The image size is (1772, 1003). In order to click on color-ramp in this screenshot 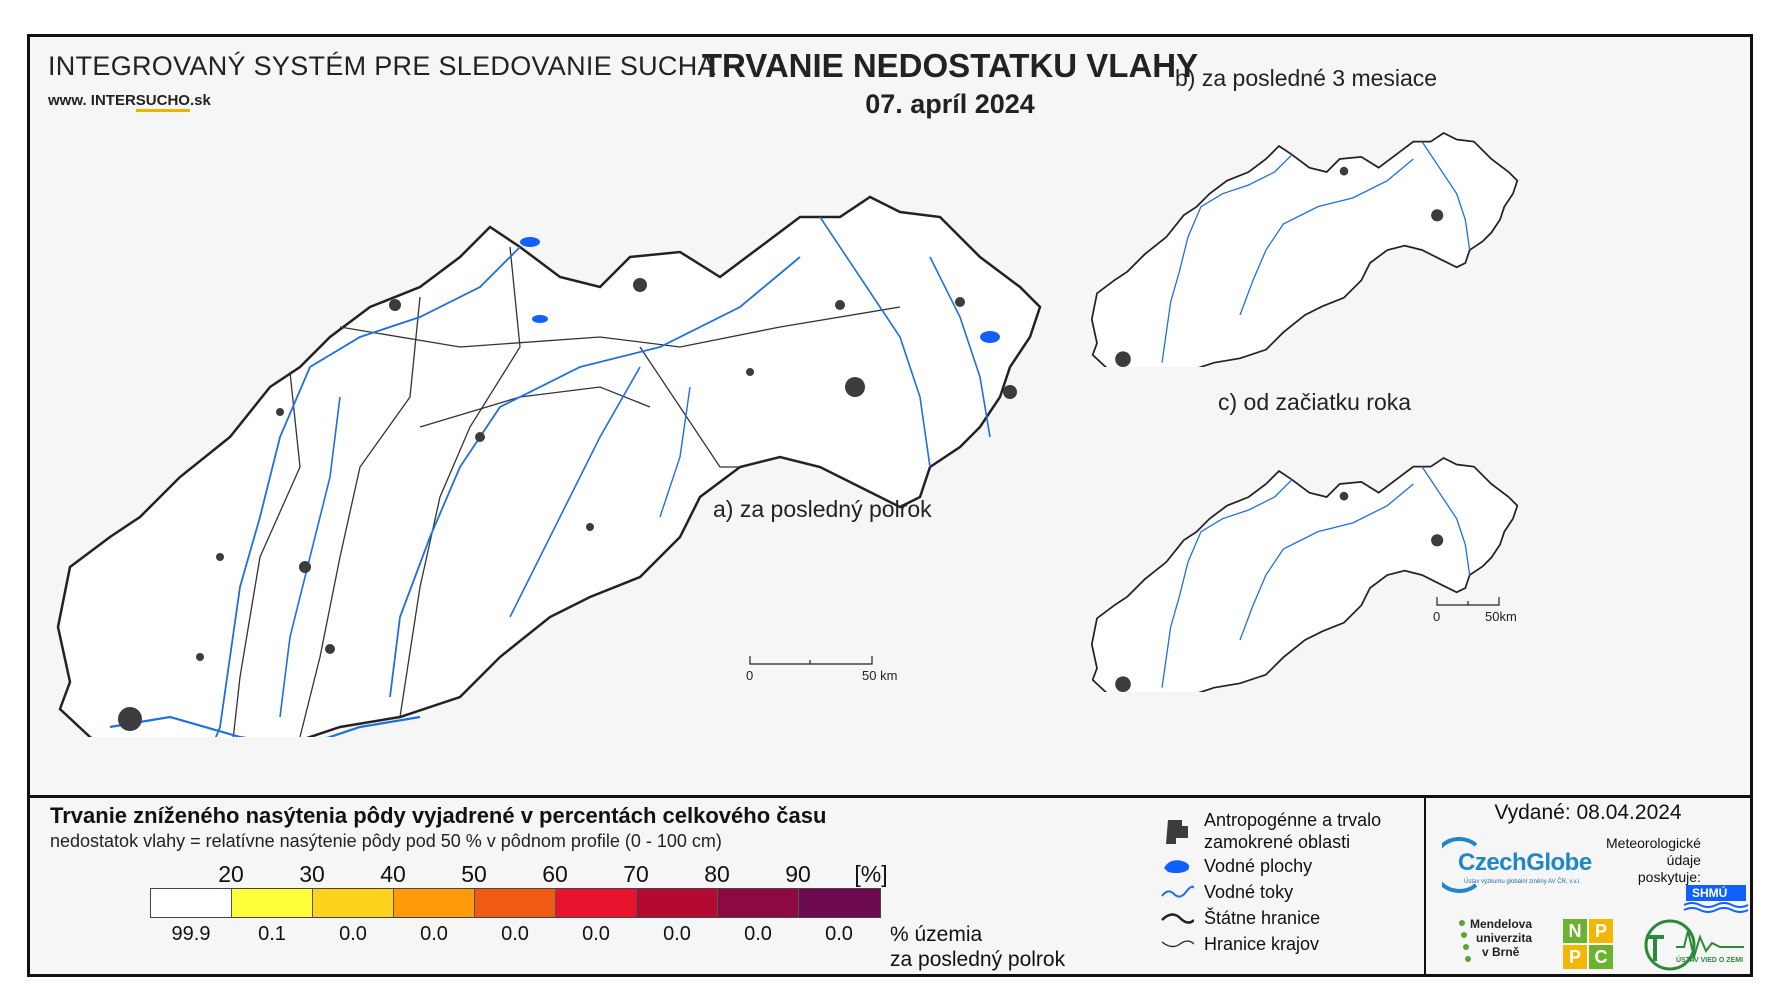, I will do `click(515, 903)`.